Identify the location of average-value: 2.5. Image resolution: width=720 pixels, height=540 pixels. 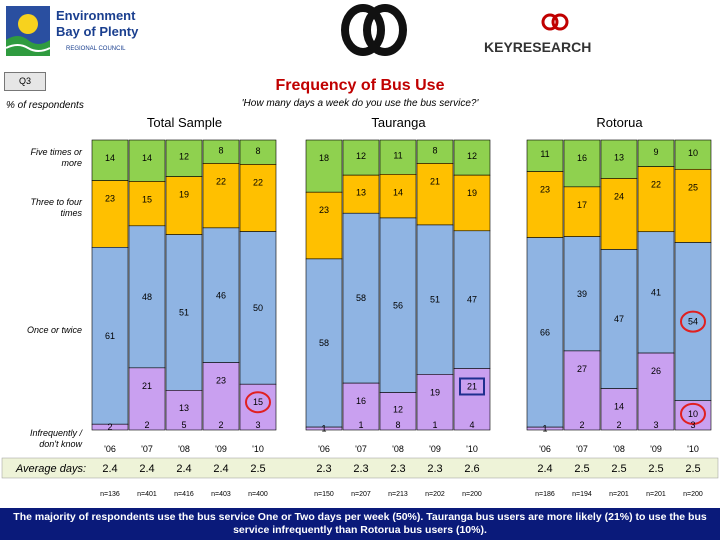
(618, 469).